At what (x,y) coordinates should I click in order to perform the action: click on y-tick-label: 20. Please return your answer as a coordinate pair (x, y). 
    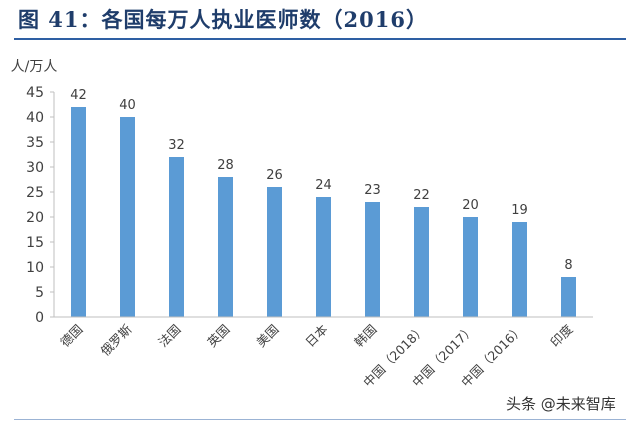
    Looking at the image, I should click on (35, 218).